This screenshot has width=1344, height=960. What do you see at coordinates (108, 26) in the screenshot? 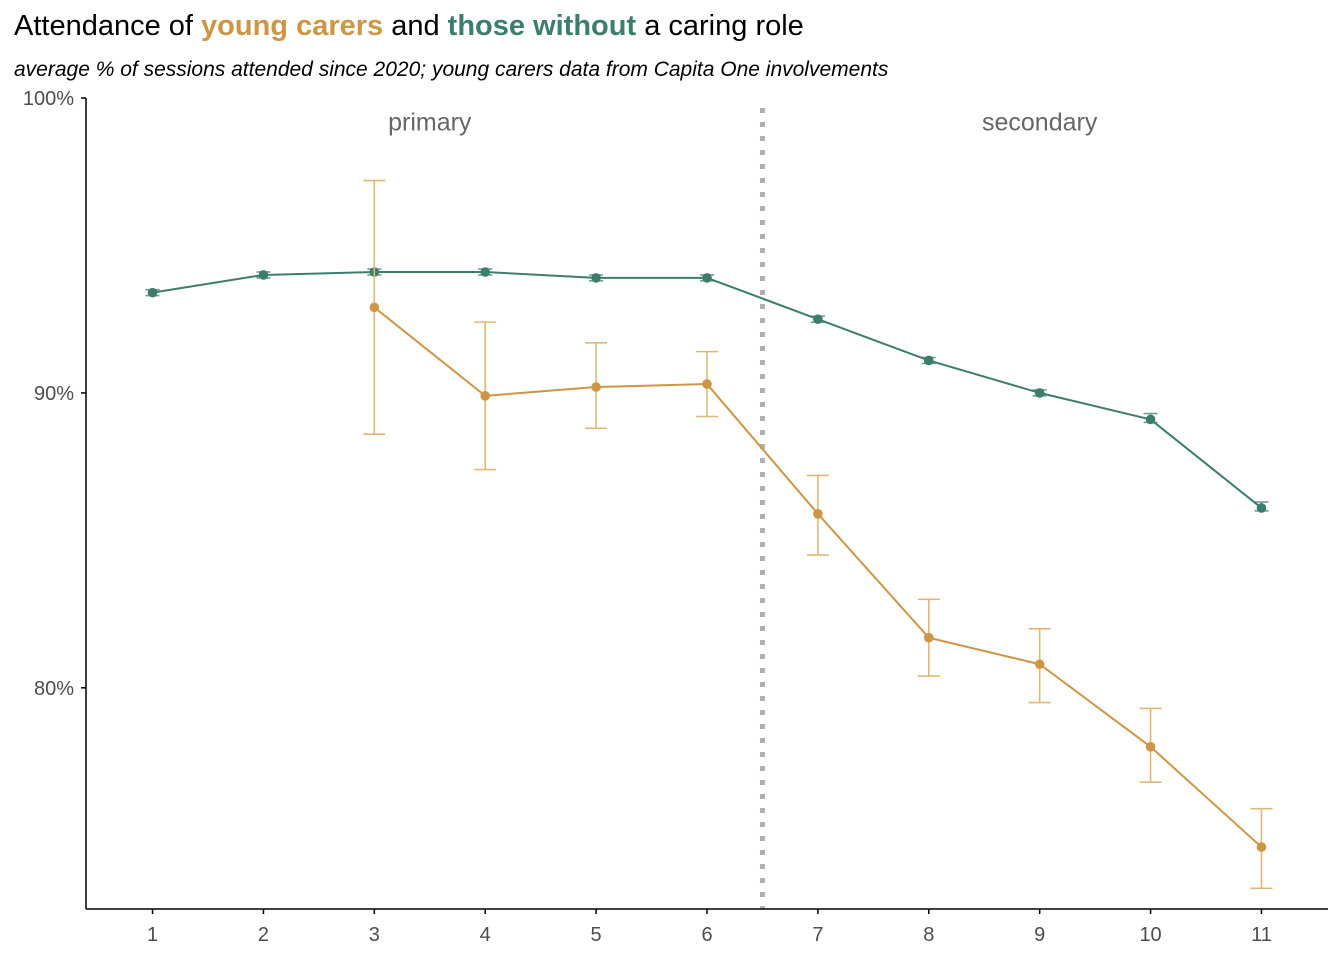
I see `title-part-1: Attendance of` at bounding box center [108, 26].